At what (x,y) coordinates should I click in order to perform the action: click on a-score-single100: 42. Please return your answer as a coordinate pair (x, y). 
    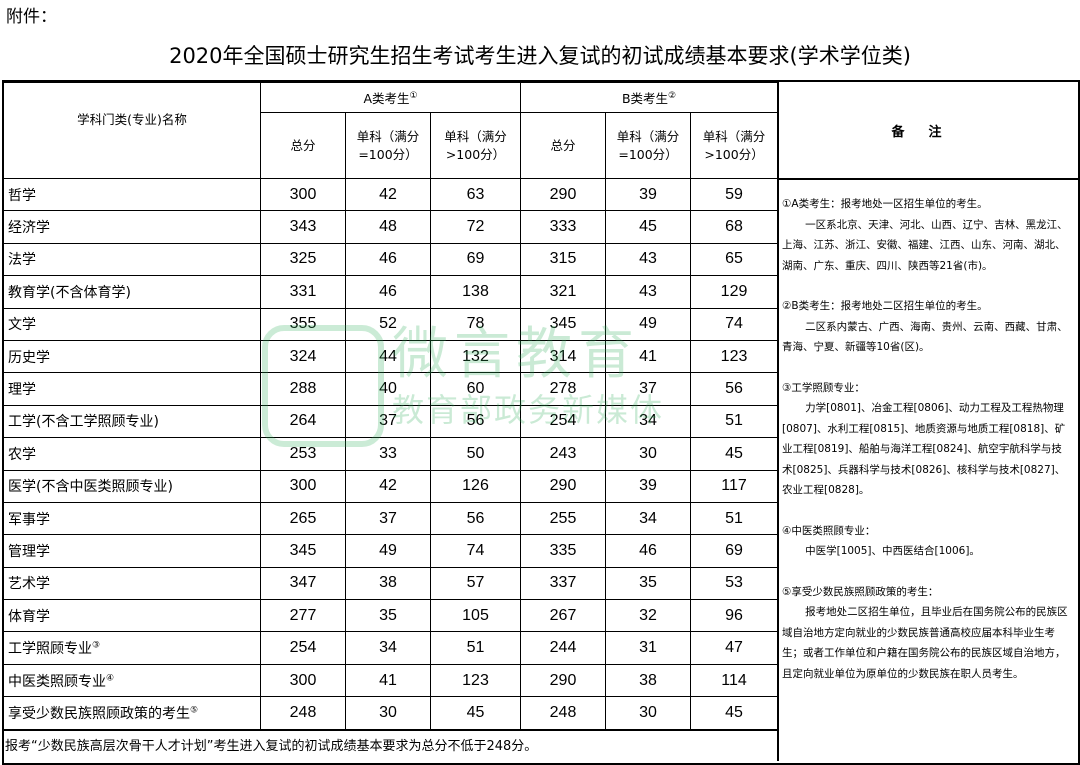
    Looking at the image, I should click on (388, 486).